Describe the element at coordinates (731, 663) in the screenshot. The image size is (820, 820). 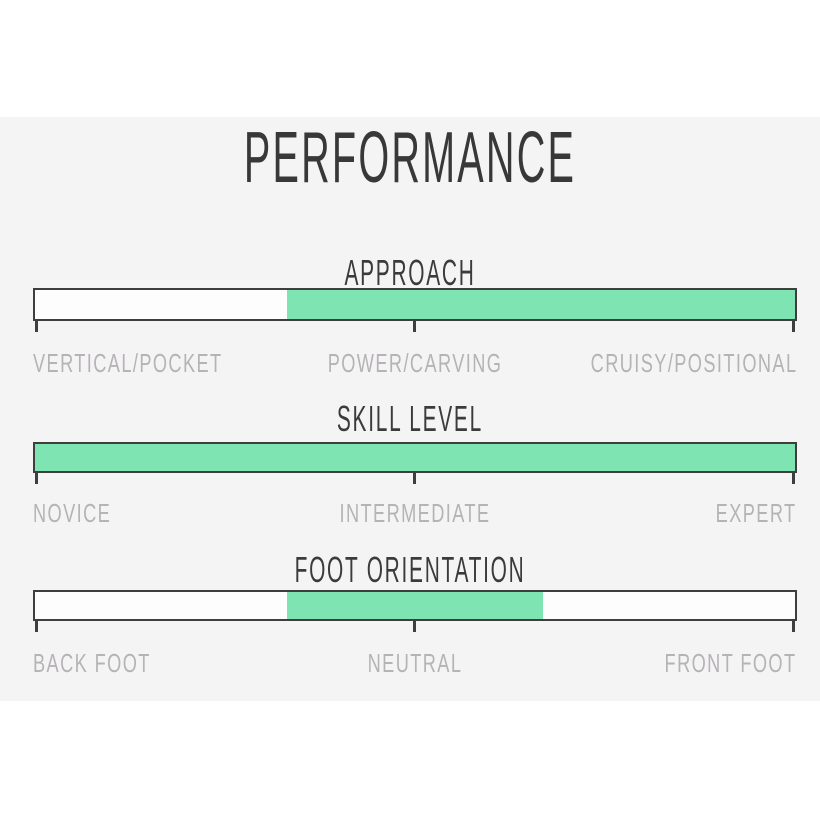
I see `scale-label-right: FRONT FOOT` at that location.